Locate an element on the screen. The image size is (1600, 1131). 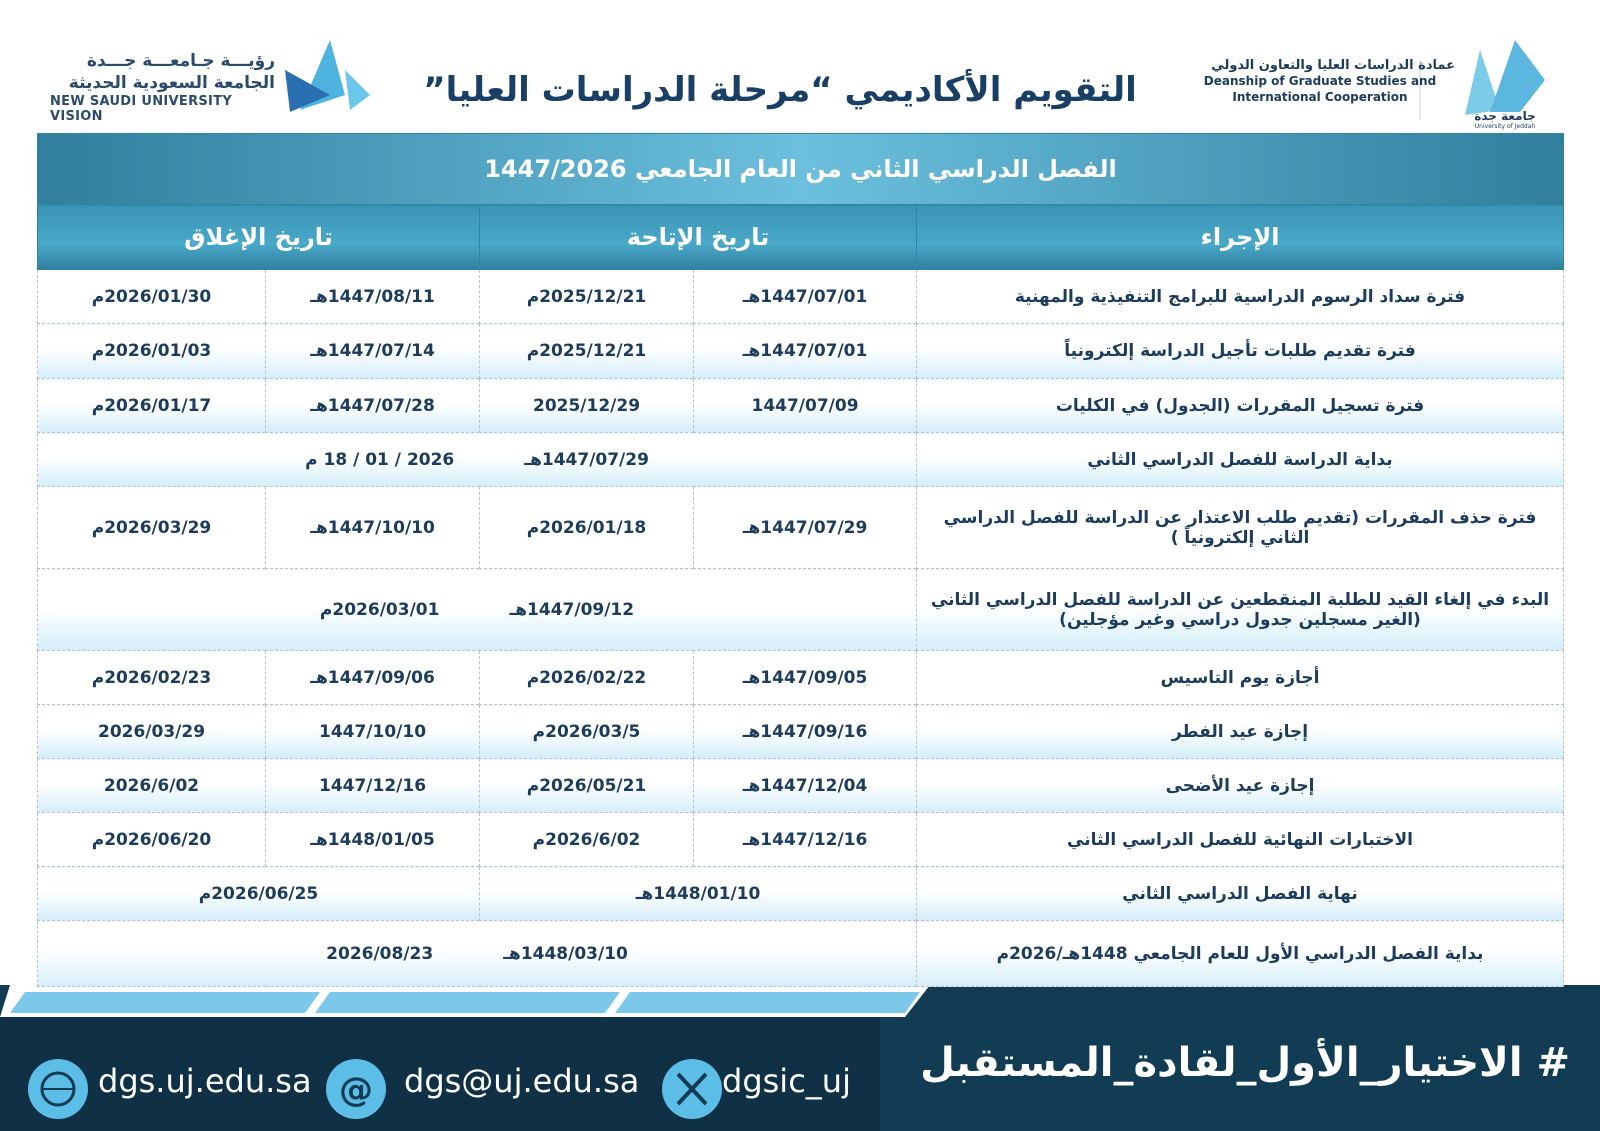
social: dgsic_uj is located at coordinates (786, 1081).